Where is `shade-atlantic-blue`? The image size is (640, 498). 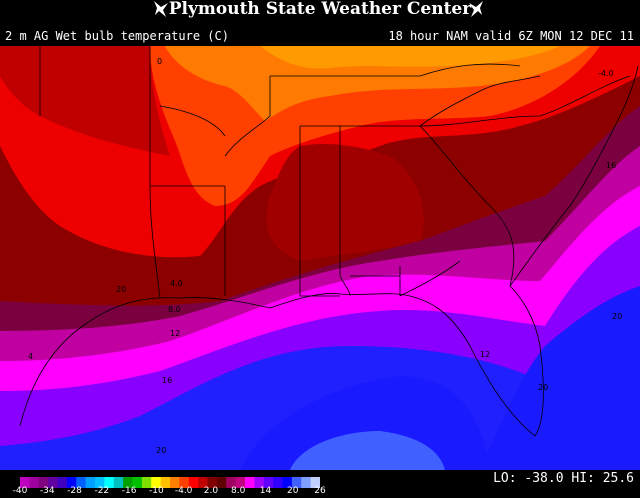
shade-atlantic-blue is located at coordinates (560, 378).